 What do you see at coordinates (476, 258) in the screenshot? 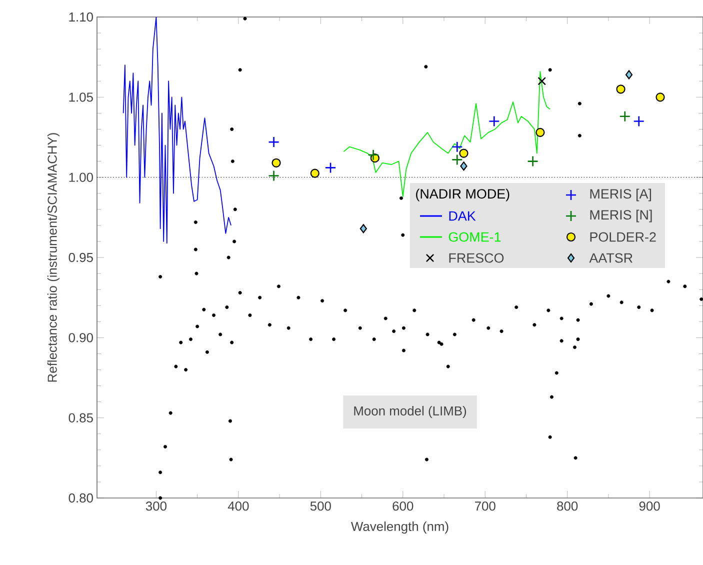
I see `legend-label: FRESCO` at bounding box center [476, 258].